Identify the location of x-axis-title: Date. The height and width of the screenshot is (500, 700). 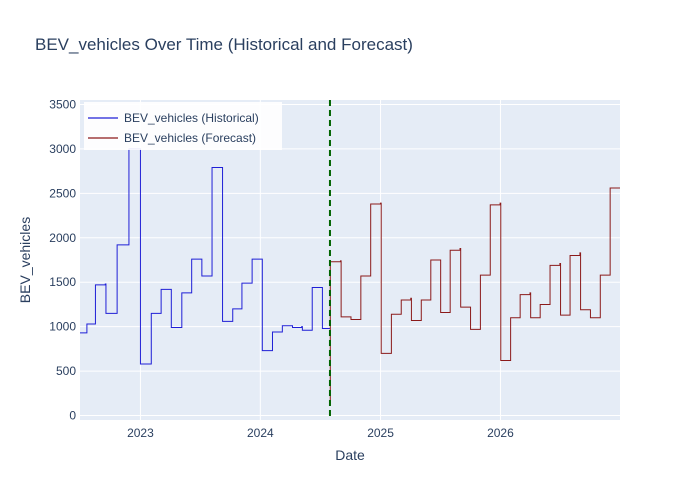
(350, 455).